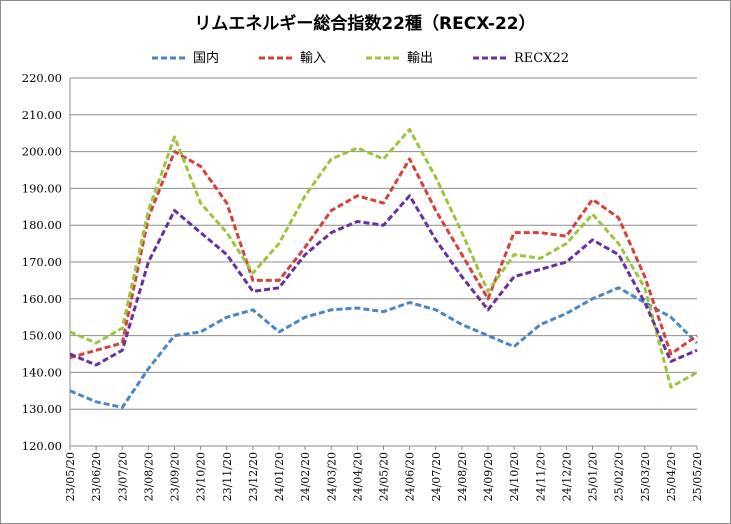 This screenshot has width=731, height=524. Describe the element at coordinates (201, 476) in the screenshot. I see `x-tick-label: 23/10/20` at that location.